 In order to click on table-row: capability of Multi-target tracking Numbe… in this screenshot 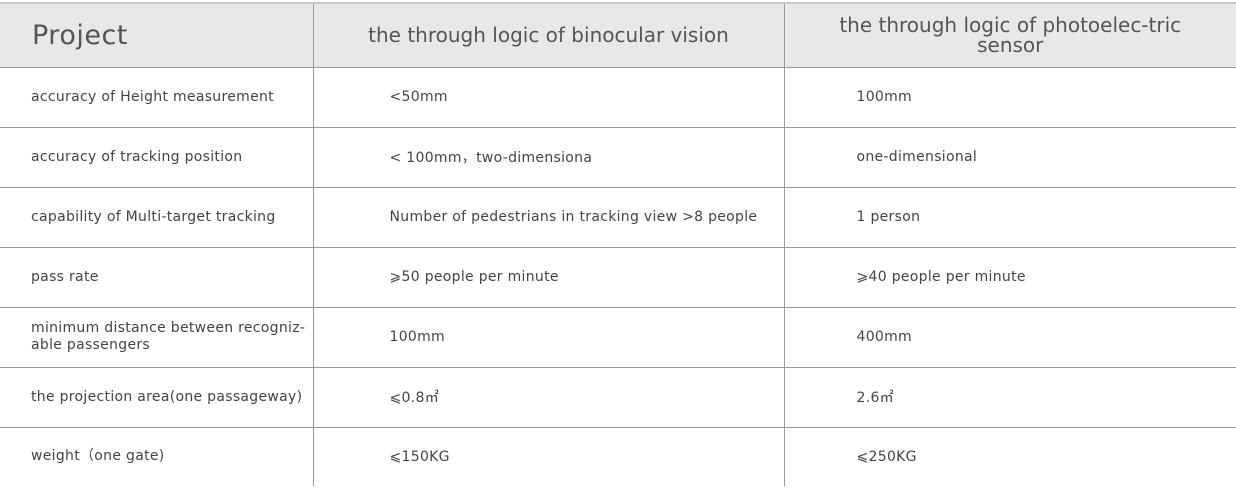, I will do `click(618, 217)`.